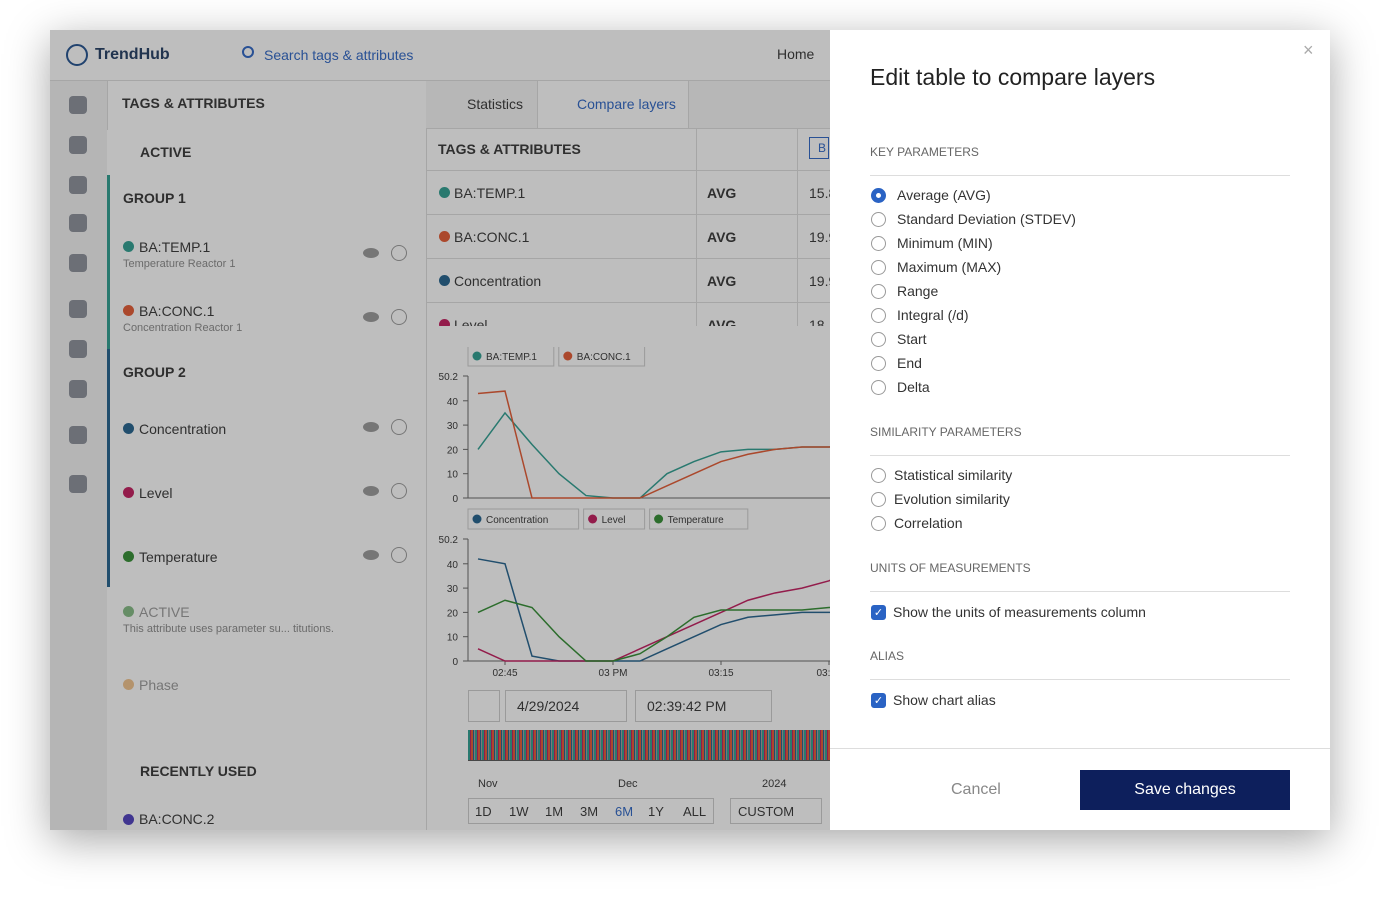 The width and height of the screenshot is (1380, 900). I want to click on option-label: Correlation, so click(928, 523).